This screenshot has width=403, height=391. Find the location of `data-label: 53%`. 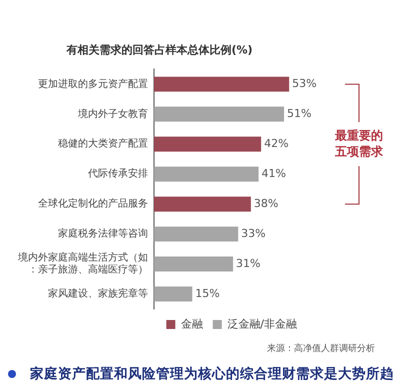

data-label: 53% is located at coordinates (304, 83).